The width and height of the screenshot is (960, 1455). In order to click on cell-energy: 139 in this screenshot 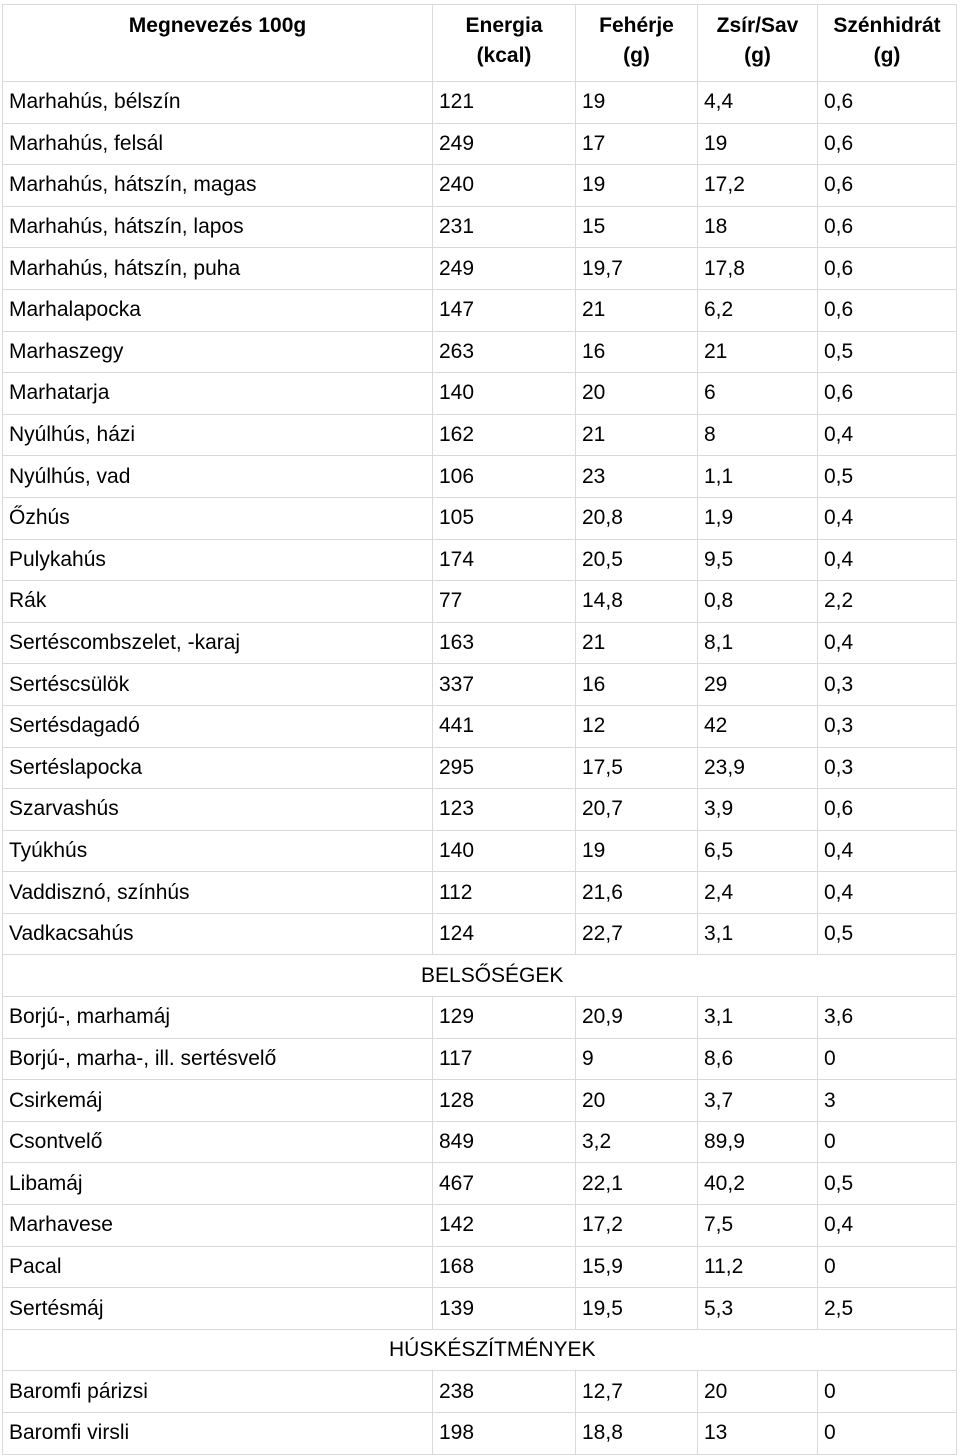, I will do `click(504, 1308)`.